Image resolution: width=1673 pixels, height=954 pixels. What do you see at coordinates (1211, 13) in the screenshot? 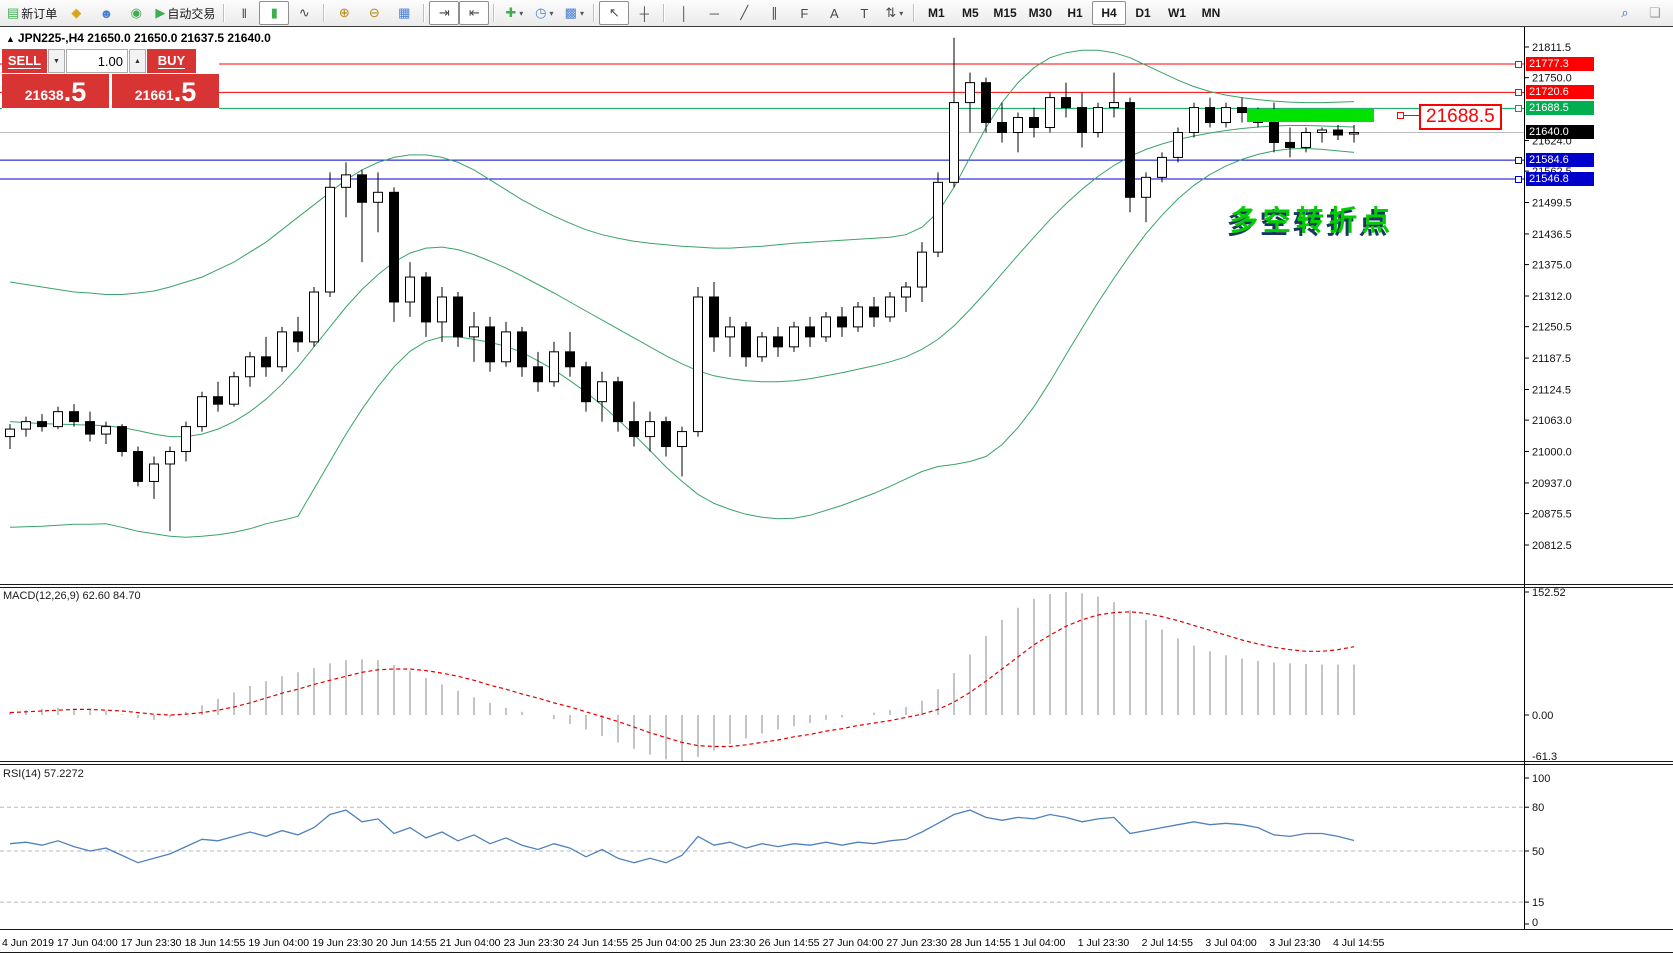
I see `timeframe-mn-button: MN` at bounding box center [1211, 13].